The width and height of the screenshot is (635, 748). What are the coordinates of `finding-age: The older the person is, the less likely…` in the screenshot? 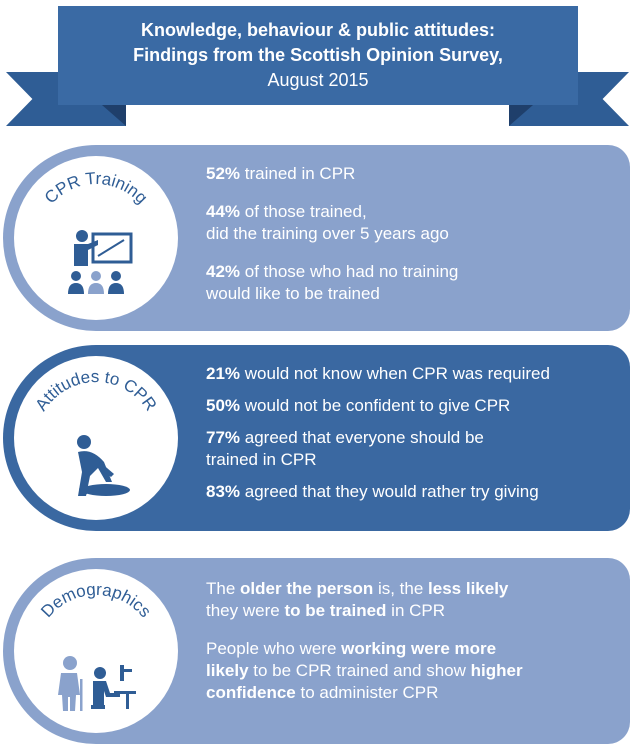 It's located at (357, 599).